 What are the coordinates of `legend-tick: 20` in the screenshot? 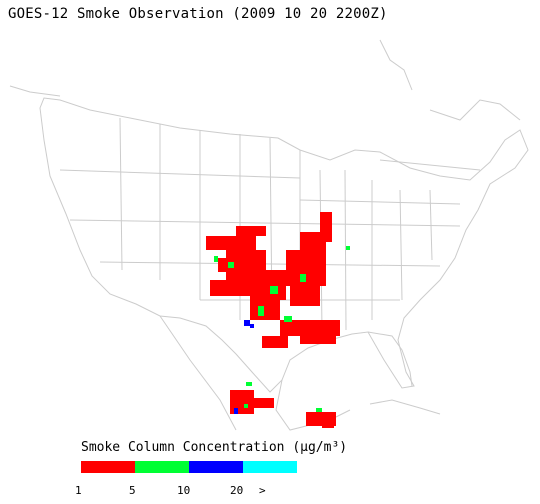 It's located at (237, 490).